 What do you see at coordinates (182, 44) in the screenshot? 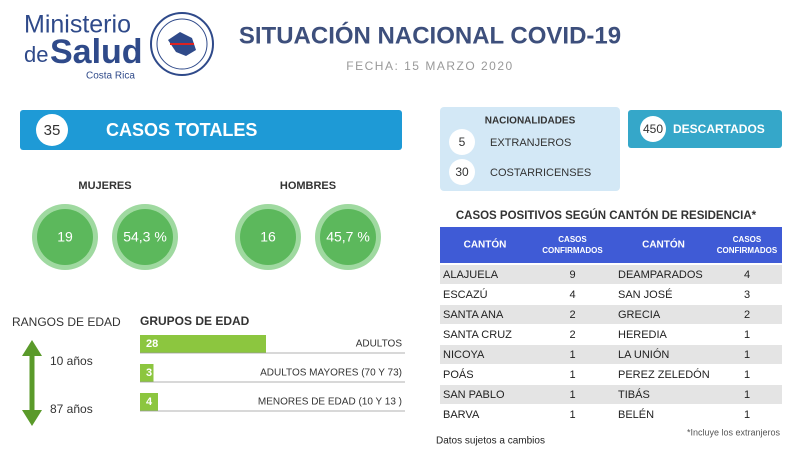
I see `logo-emblem` at bounding box center [182, 44].